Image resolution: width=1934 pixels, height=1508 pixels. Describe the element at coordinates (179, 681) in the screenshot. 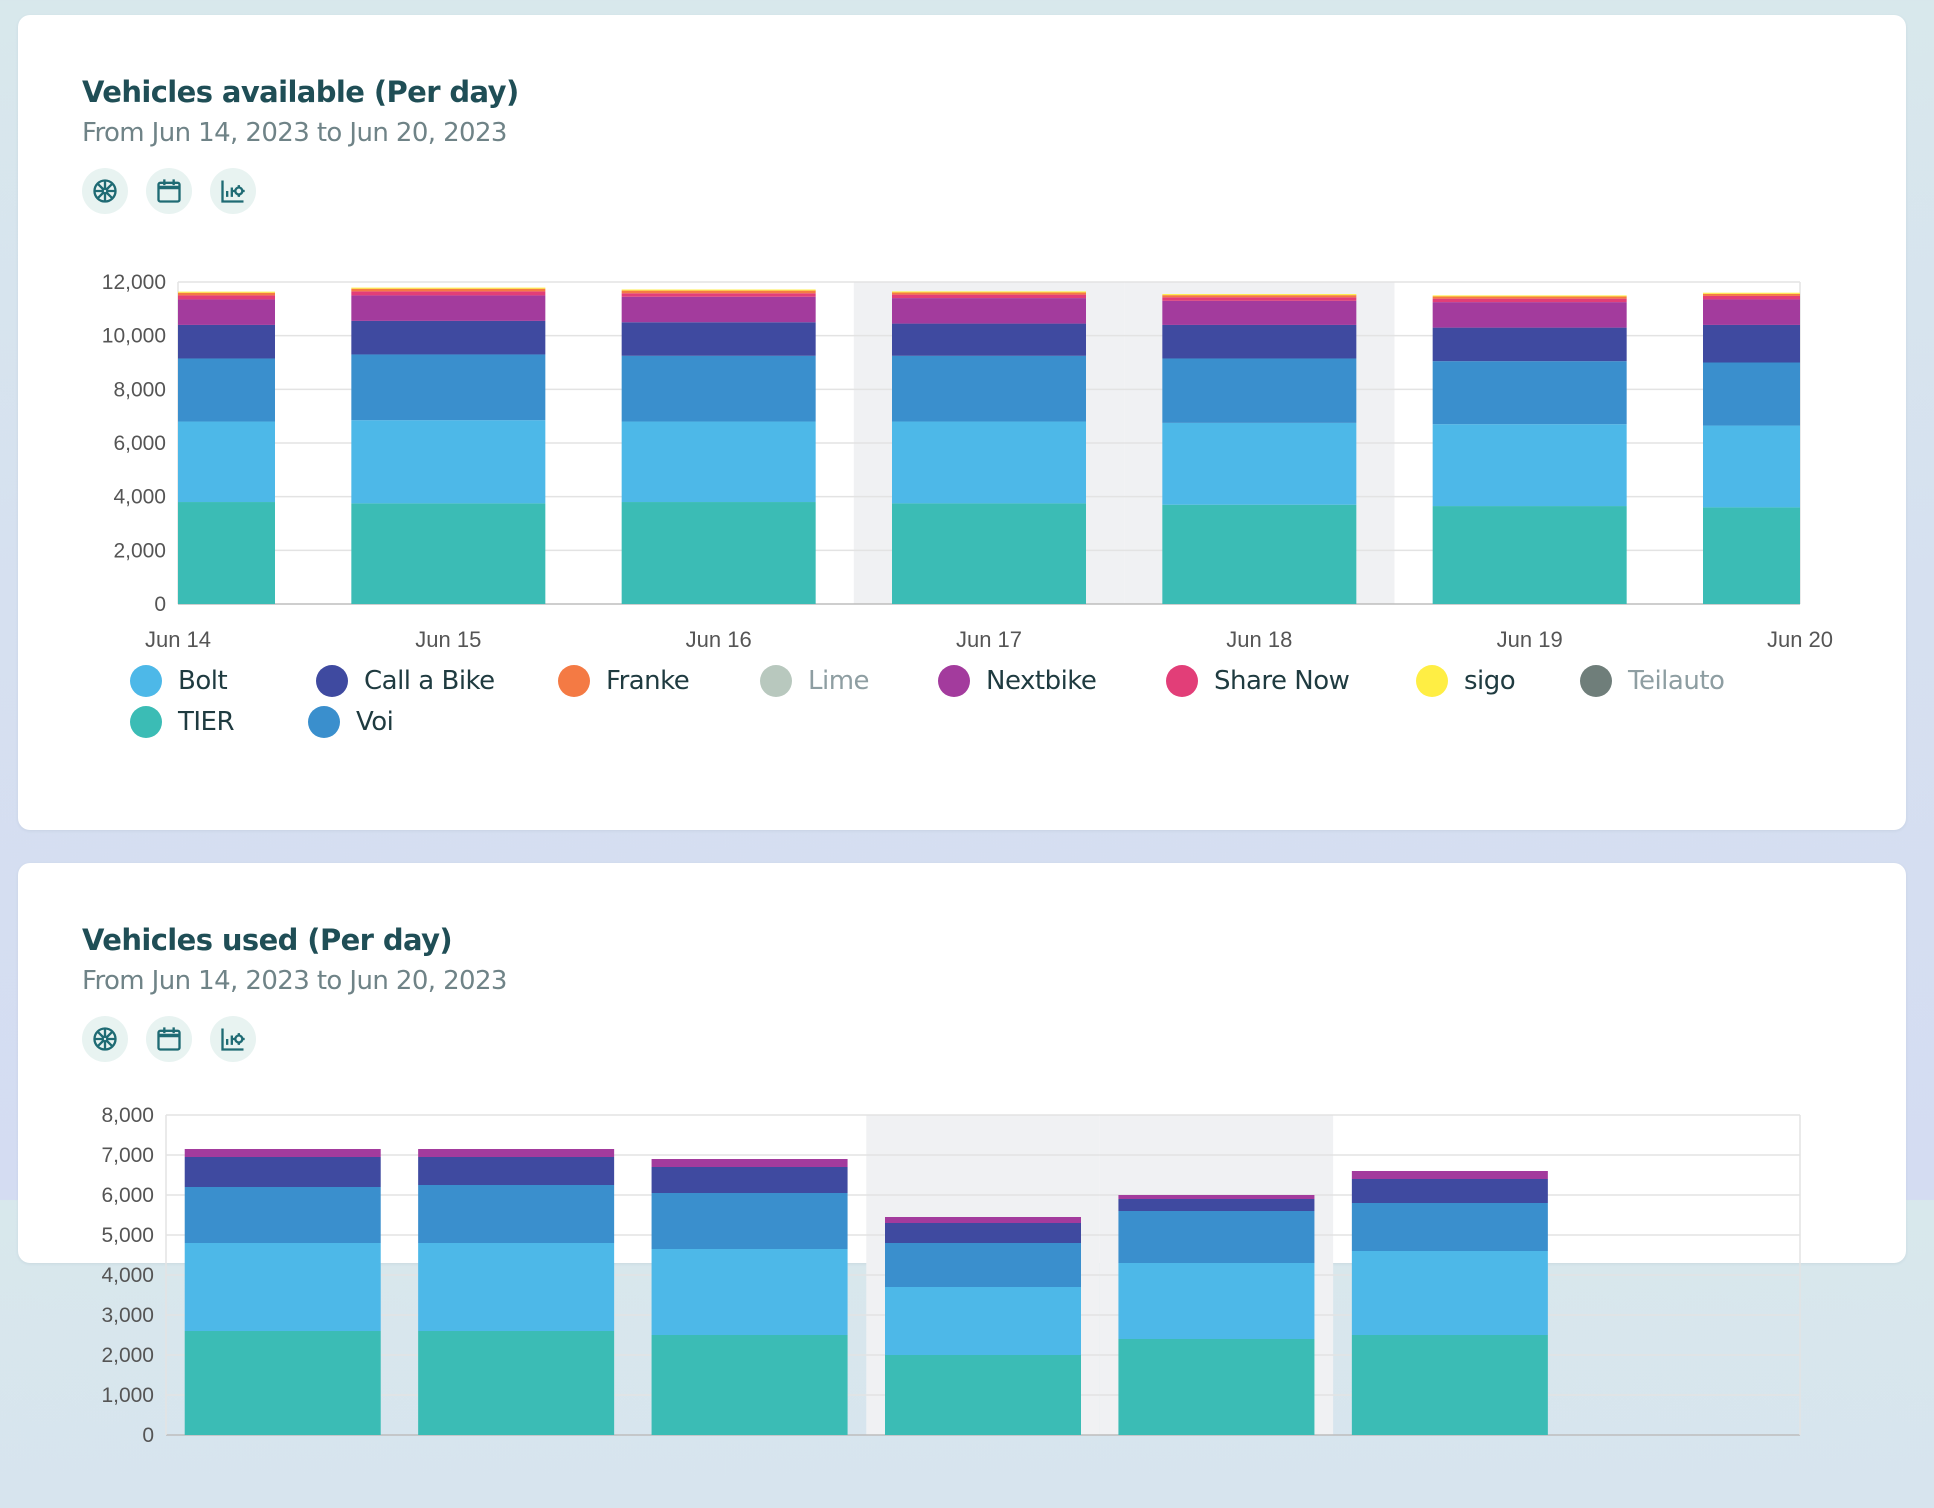

I see `legend-item-bolt: Bolt` at that location.